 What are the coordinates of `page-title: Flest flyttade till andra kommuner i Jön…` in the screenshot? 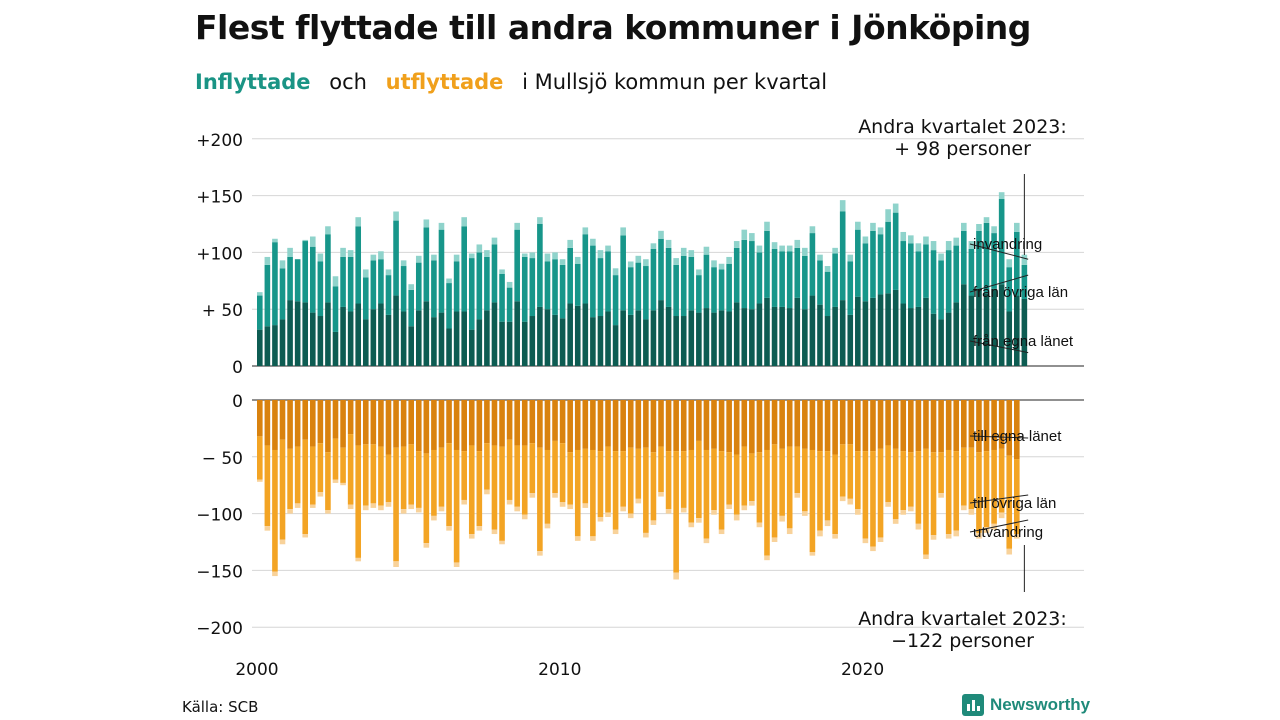 It's located at (613, 27).